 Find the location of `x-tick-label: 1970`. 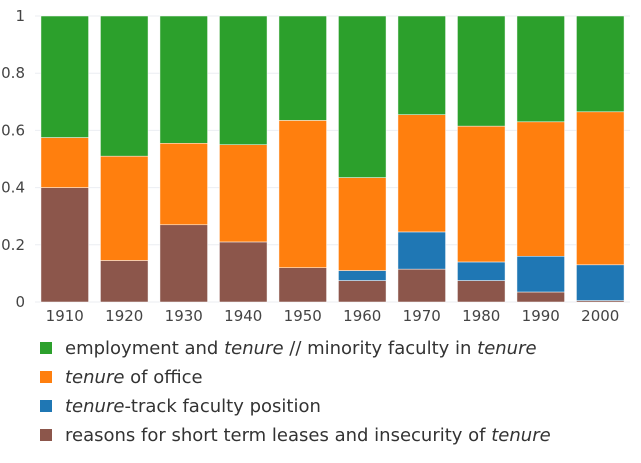

x-tick-label: 1970 is located at coordinates (422, 316).